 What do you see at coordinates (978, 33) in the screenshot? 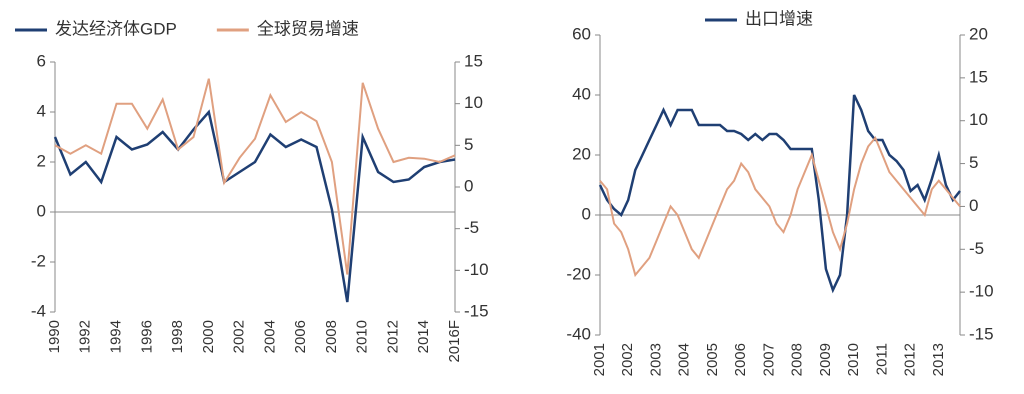
I see `y2-tick-label: 20` at bounding box center [978, 33].